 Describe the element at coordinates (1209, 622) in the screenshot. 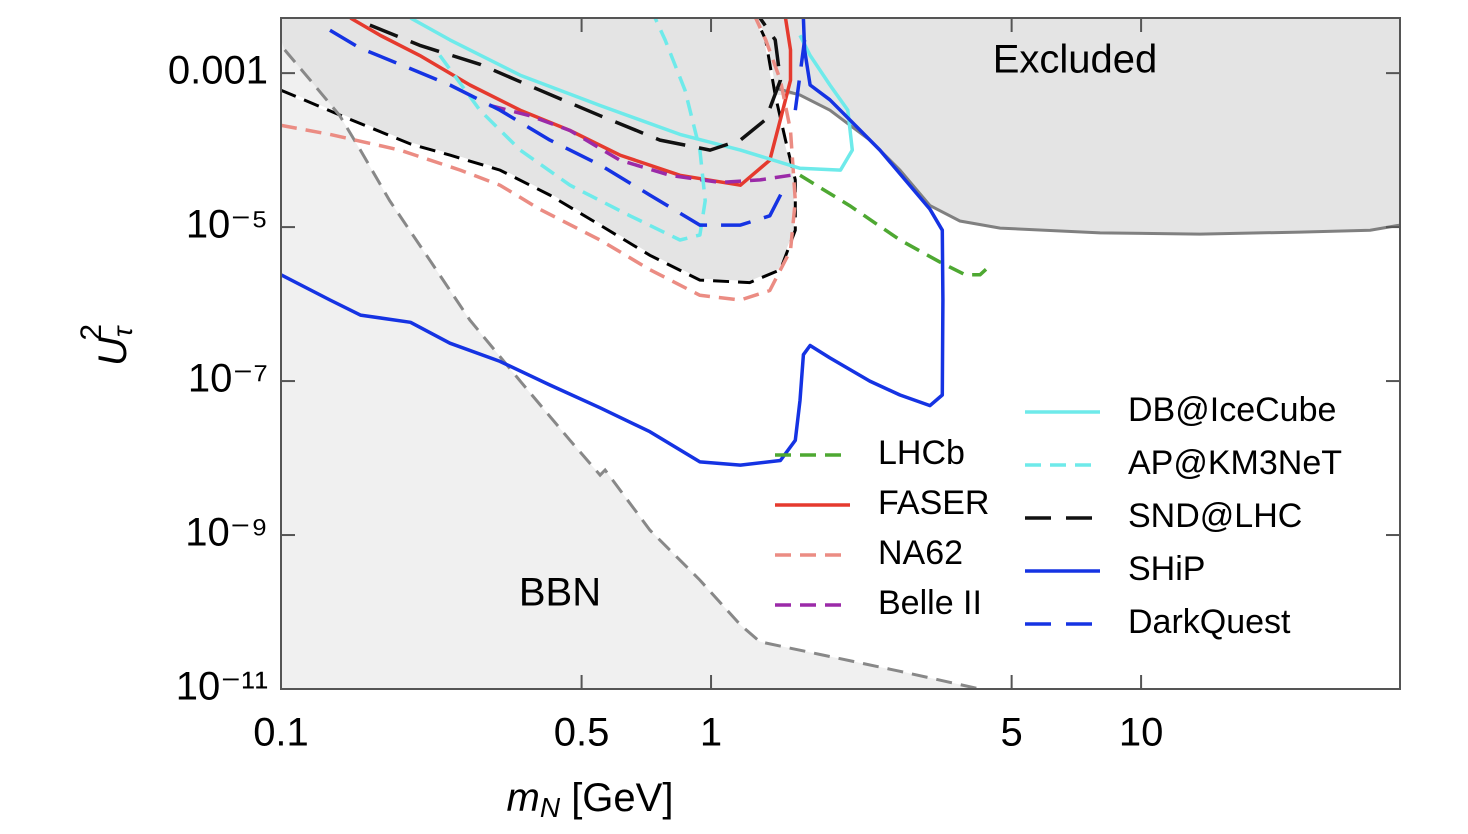

I see `legend-label: DarkQuest` at that location.